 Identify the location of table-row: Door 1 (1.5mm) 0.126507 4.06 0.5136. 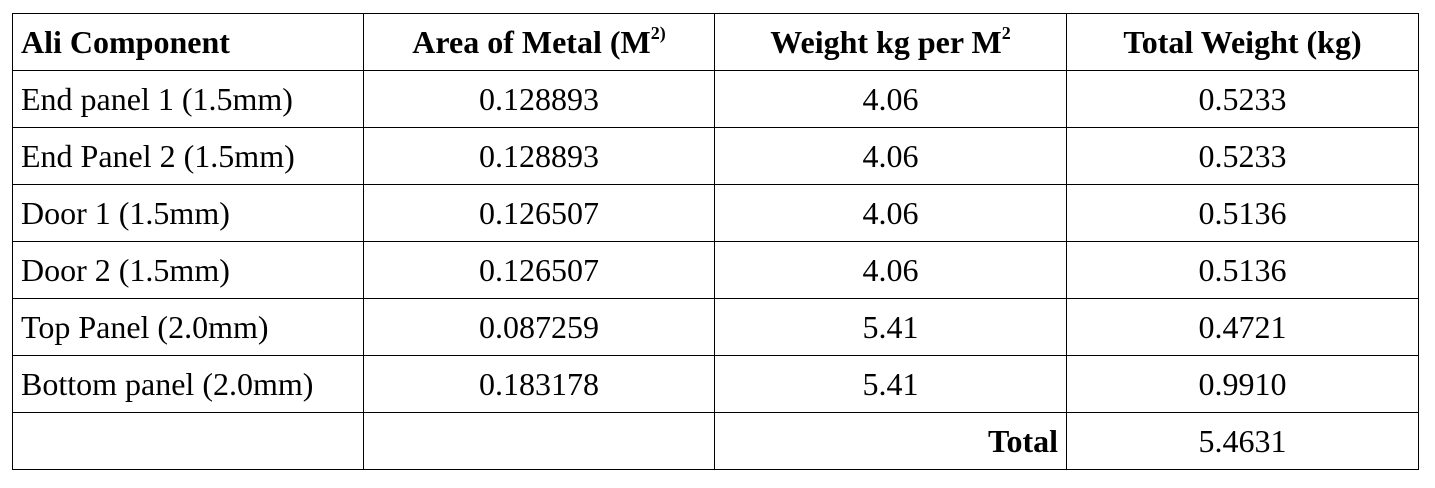
(715, 213).